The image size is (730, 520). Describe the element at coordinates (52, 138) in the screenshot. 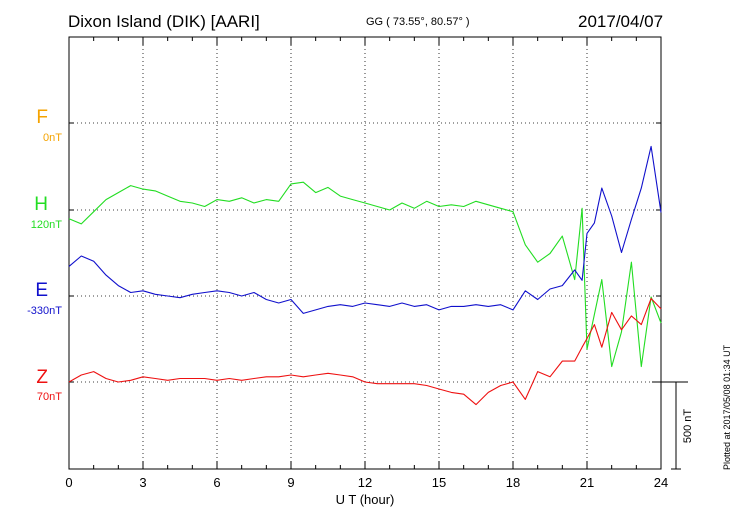

I see `component-f-baseline: 0nT` at that location.